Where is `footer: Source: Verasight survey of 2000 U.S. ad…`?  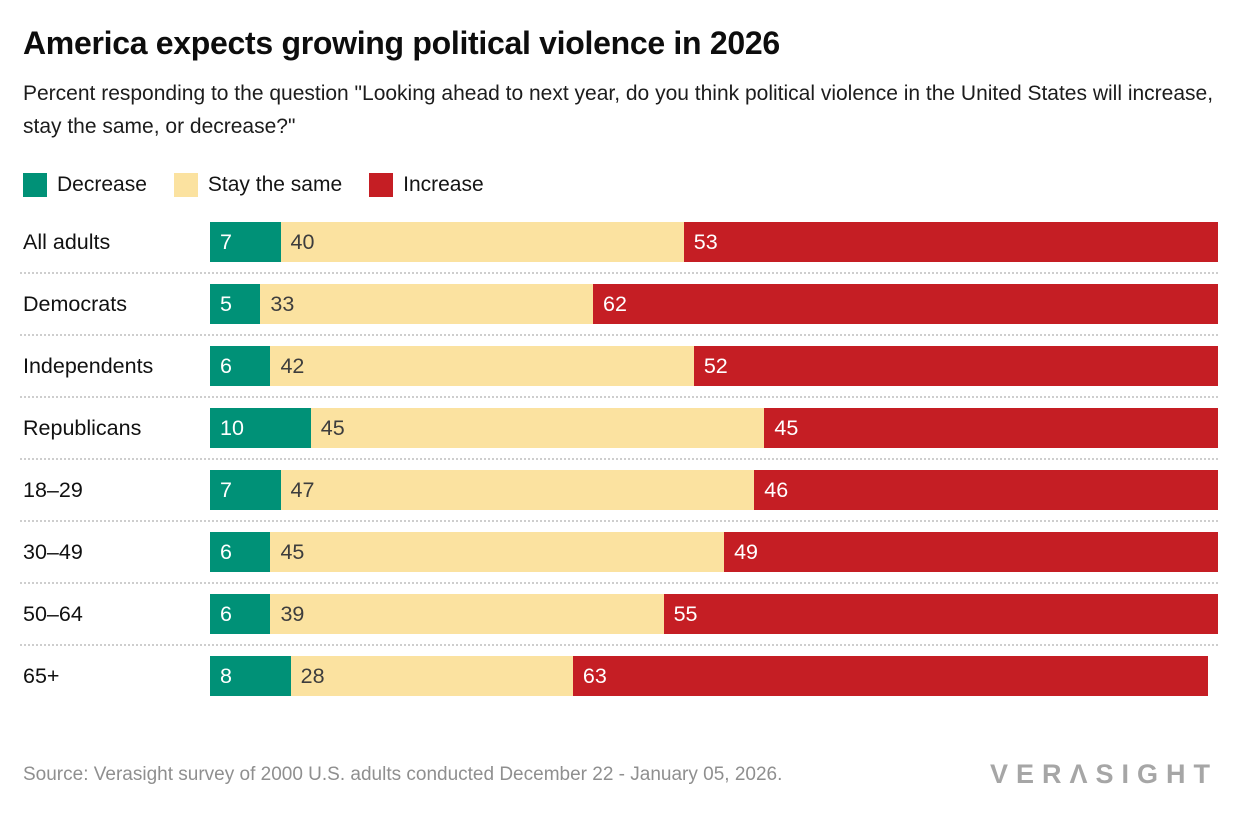
footer: Source: Verasight survey of 2000 U.S. ad… is located at coordinates (620, 786).